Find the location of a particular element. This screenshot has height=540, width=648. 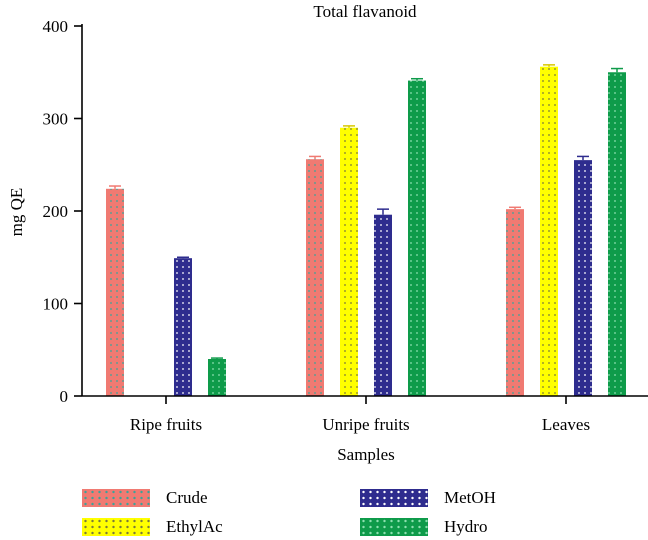

legend-item-ethylac: EthylAc is located at coordinates (152, 527).